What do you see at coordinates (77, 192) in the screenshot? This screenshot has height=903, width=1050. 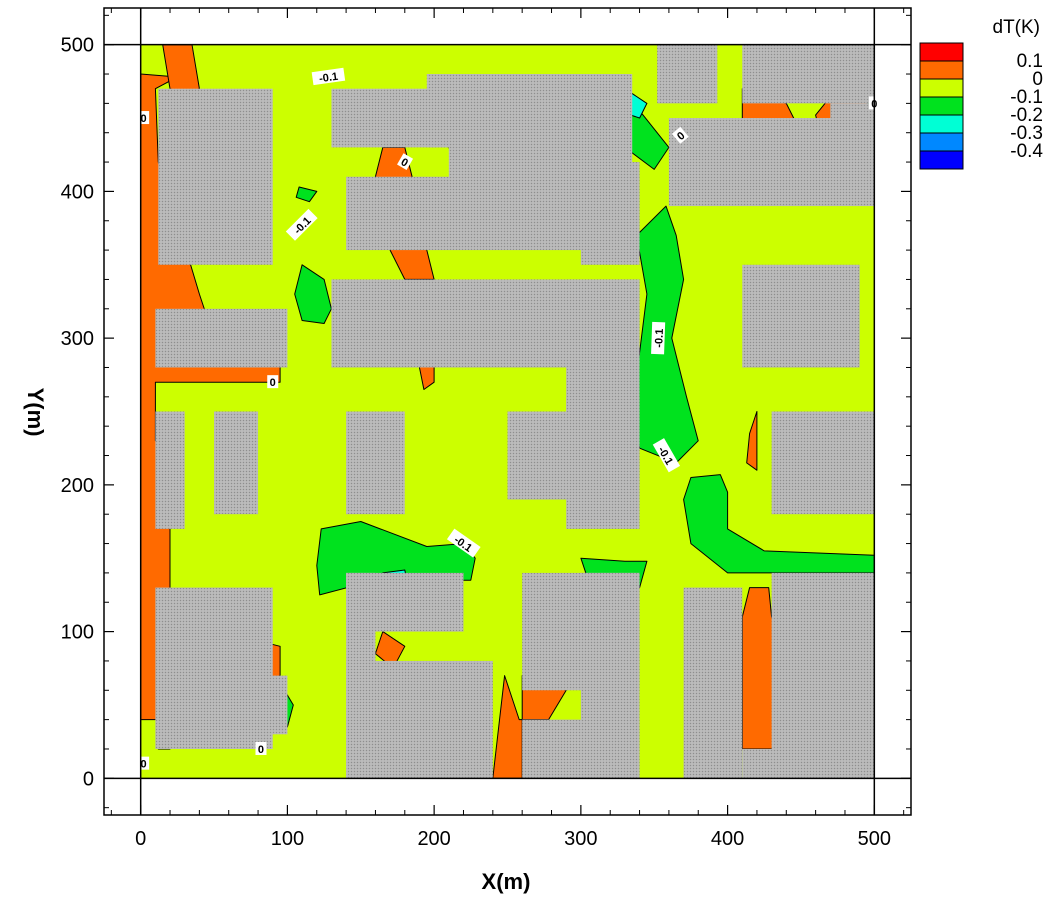 I see `y-tick-label: 400` at bounding box center [77, 192].